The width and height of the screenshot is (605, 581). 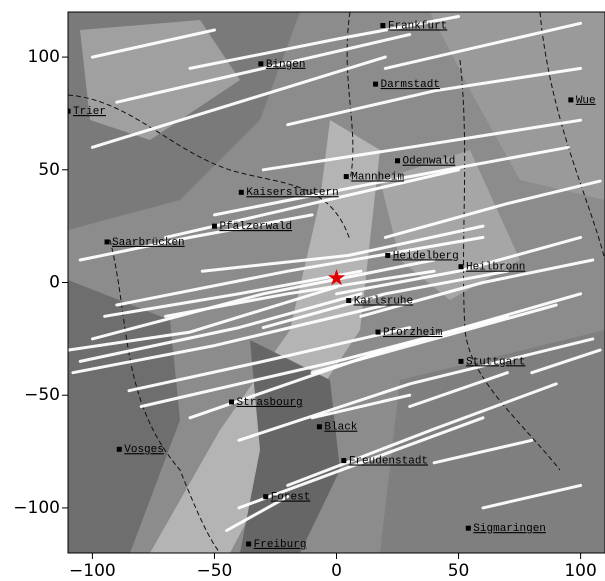 I want to click on city-label: Freiburg, so click(x=280, y=545).